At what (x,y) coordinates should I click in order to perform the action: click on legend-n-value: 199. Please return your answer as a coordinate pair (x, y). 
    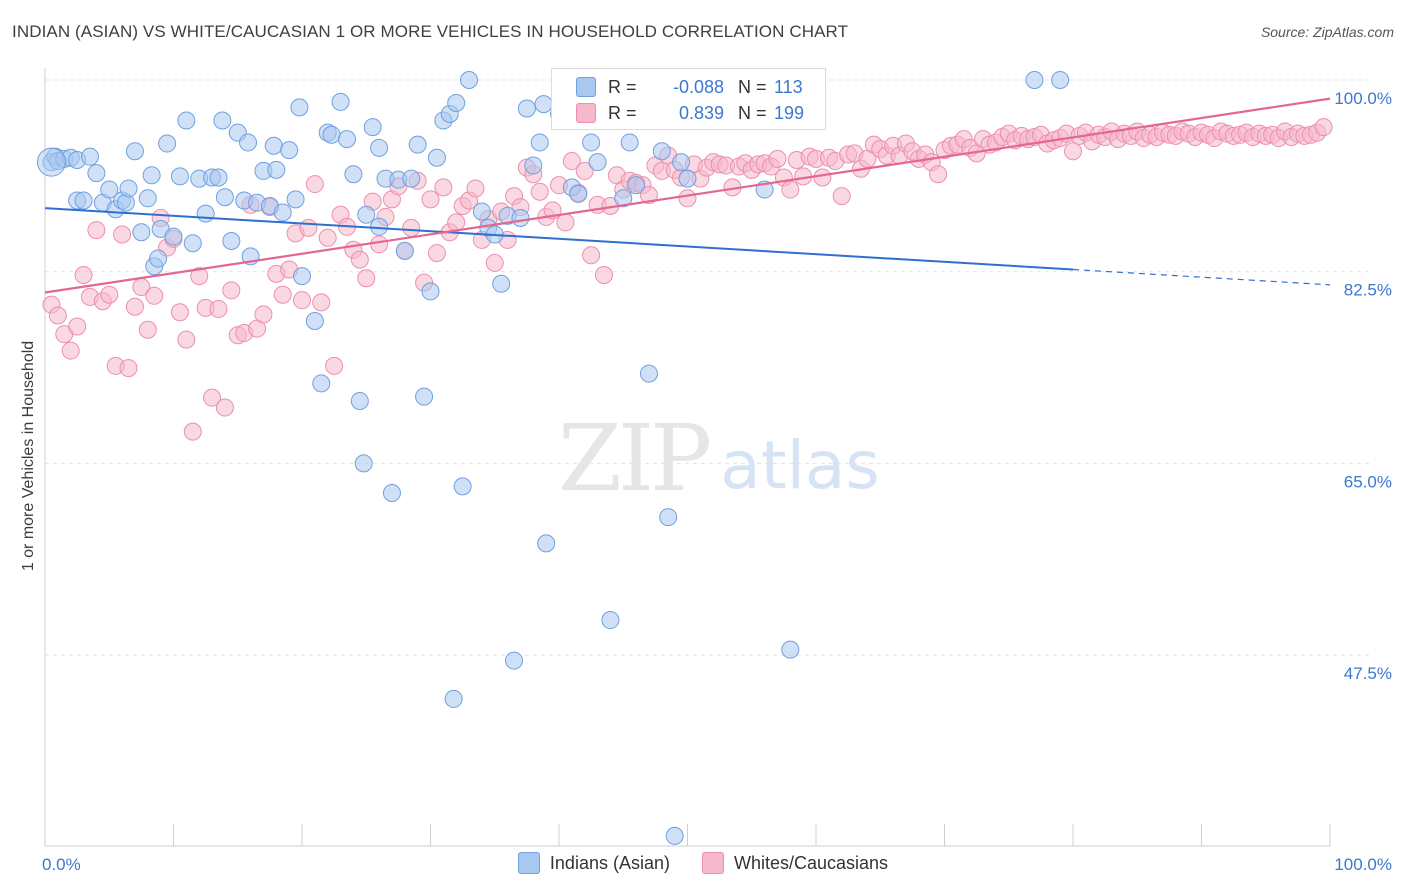
    Looking at the image, I should click on (789, 112).